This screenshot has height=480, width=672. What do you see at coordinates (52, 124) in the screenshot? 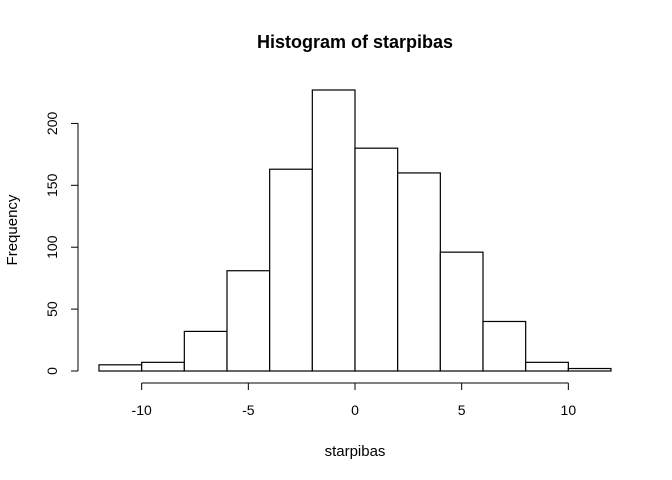
I see `y-tick-label: 200` at bounding box center [52, 124].